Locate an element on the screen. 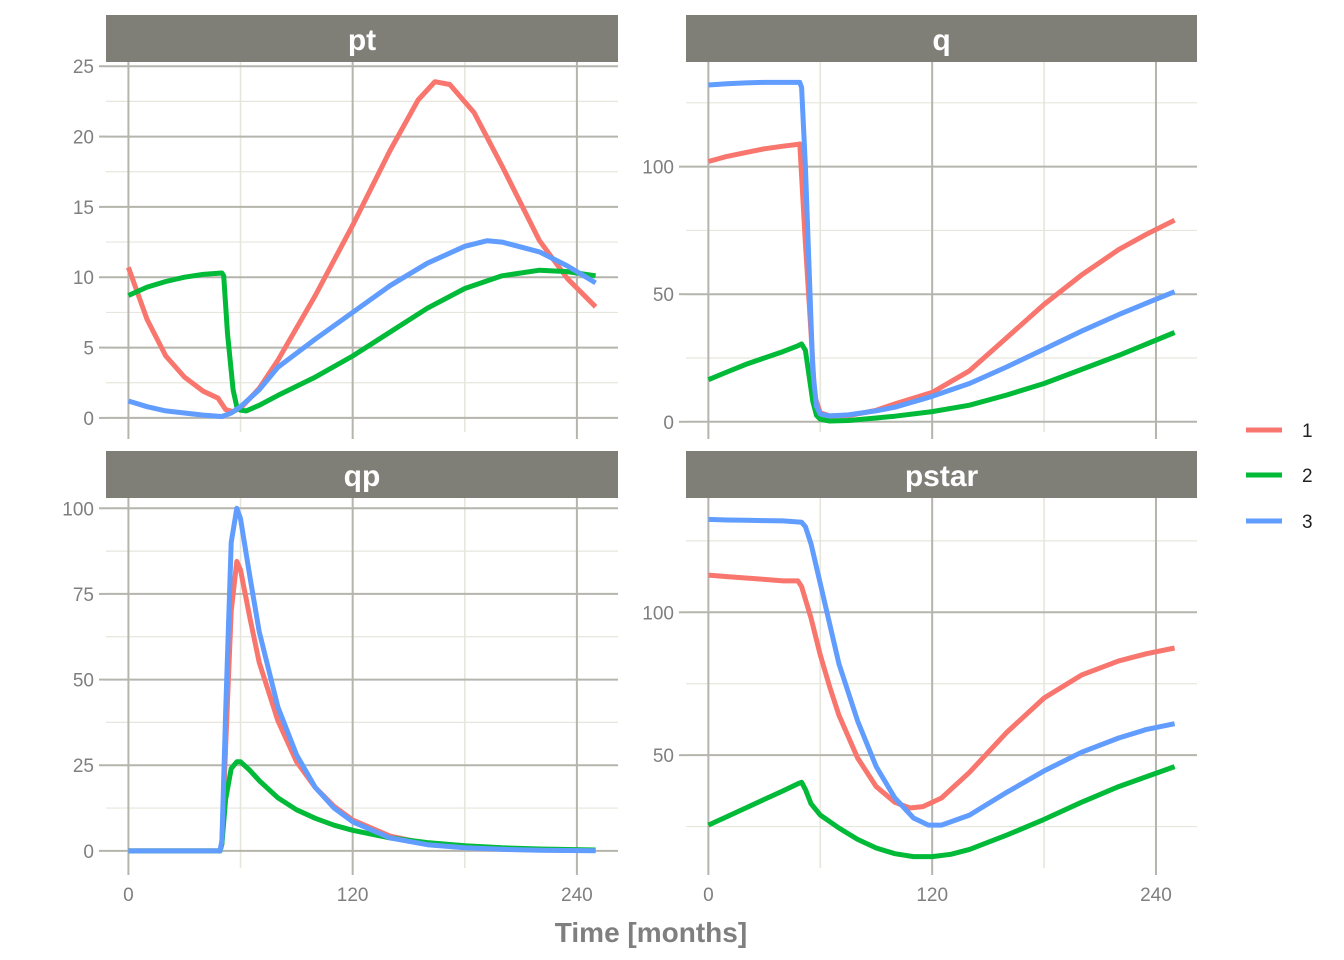  y-tick-label: 5 is located at coordinates (88, 349).